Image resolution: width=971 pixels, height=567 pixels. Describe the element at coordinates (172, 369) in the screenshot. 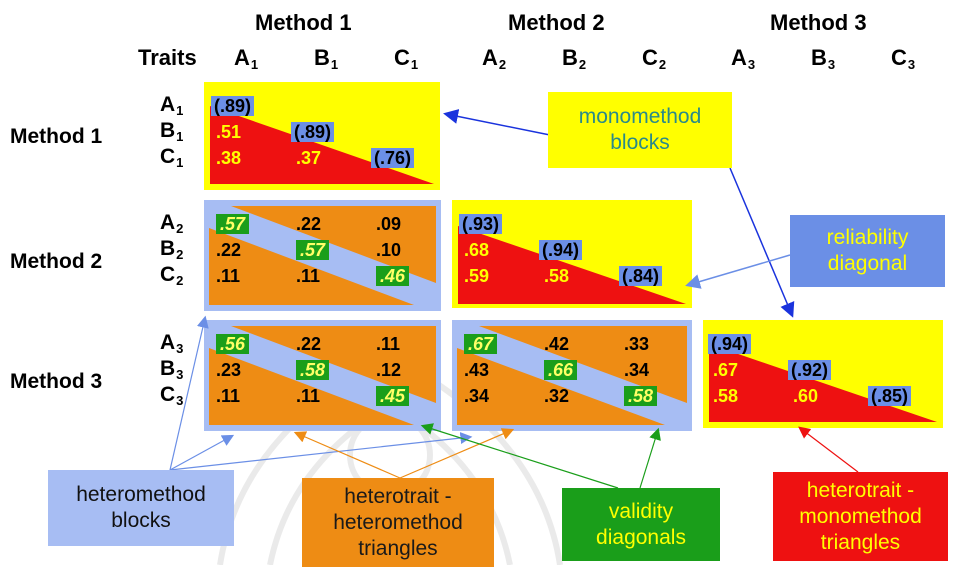

I see `row-trait-b3: B3` at that location.